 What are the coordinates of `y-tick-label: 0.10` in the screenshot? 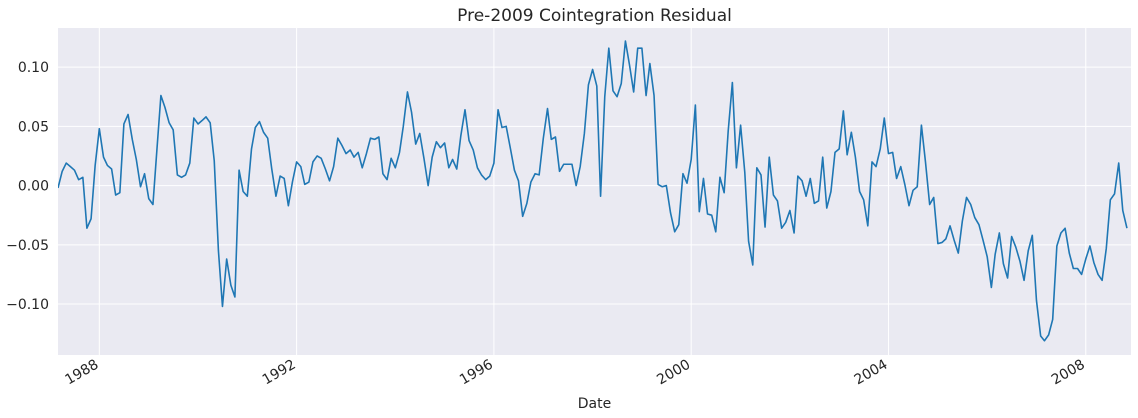 It's located at (33, 68).